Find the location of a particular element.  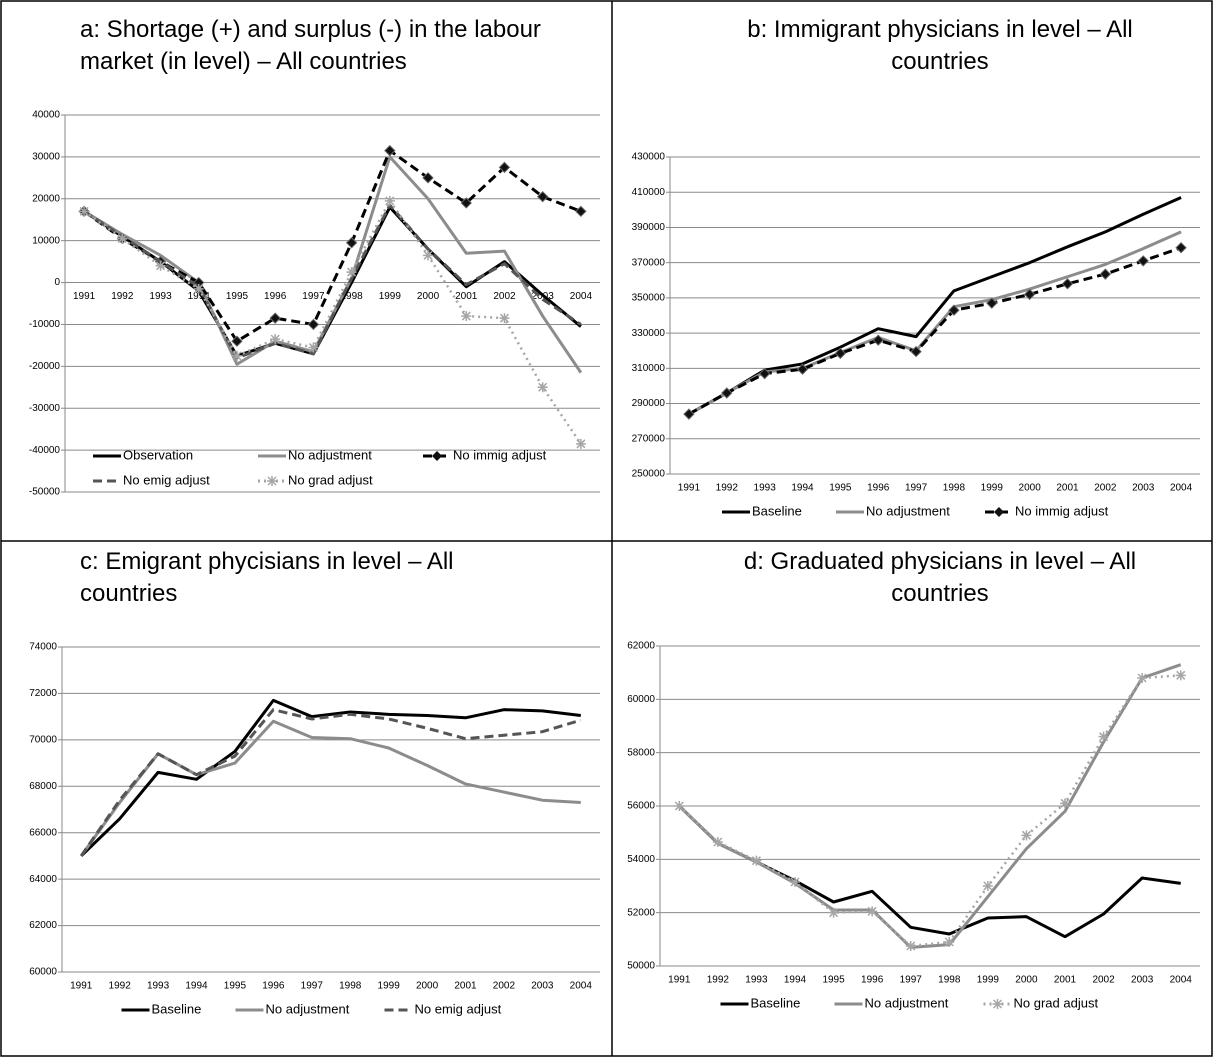

y-tick-label: 430000 is located at coordinates (649, 157).